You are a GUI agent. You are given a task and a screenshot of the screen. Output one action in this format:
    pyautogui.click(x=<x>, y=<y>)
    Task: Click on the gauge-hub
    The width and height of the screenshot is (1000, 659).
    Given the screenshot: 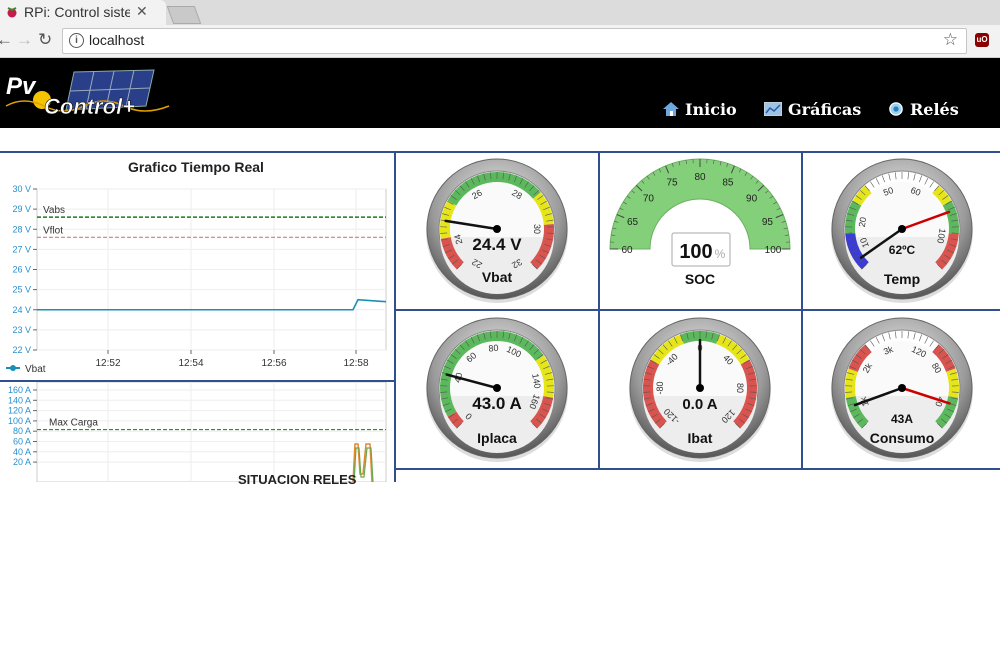 What is the action you would take?
    pyautogui.click(x=497, y=229)
    